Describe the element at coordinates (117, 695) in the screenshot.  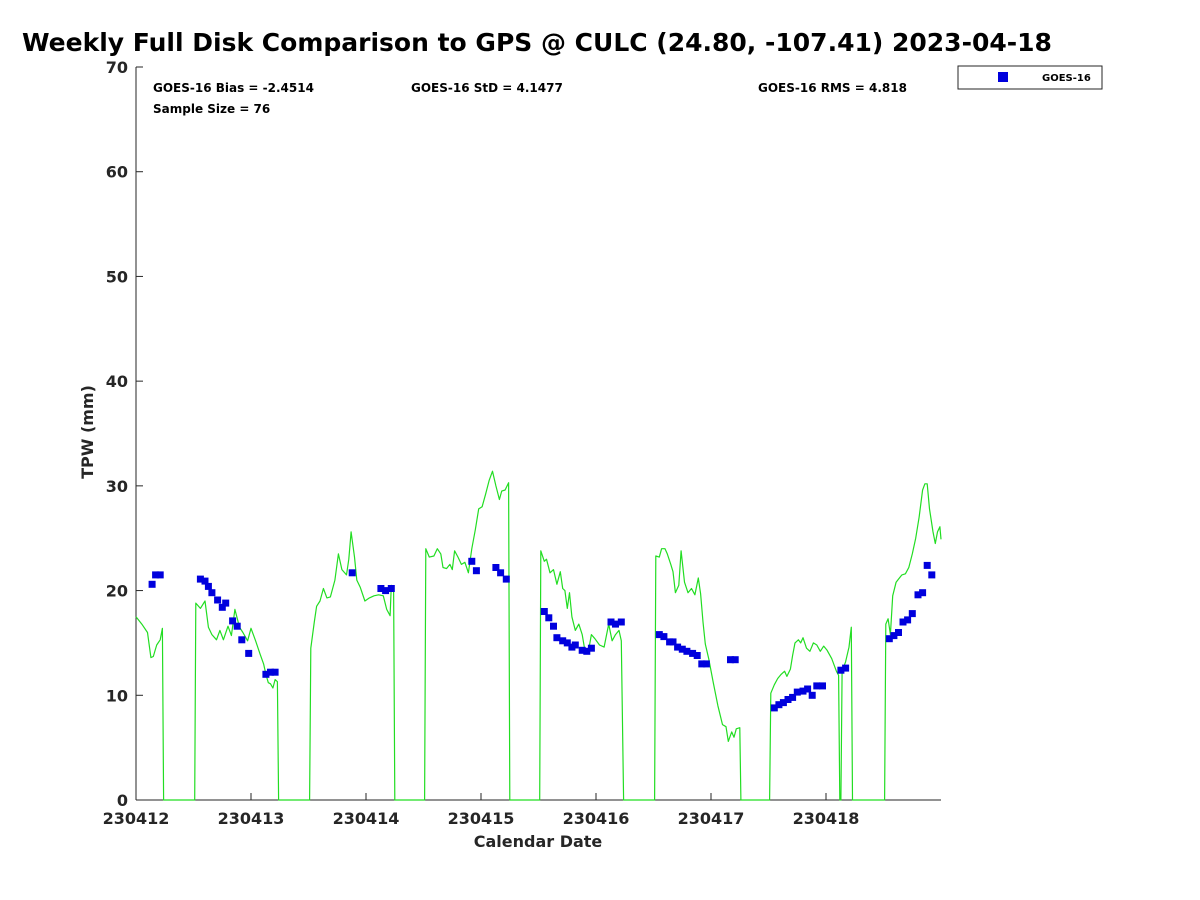
I see `y-tick-label: 10` at that location.